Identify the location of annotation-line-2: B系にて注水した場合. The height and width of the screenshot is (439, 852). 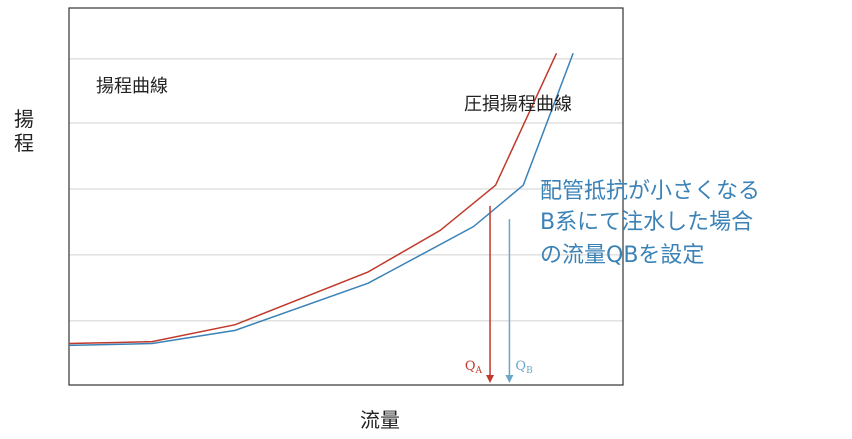
(646, 222).